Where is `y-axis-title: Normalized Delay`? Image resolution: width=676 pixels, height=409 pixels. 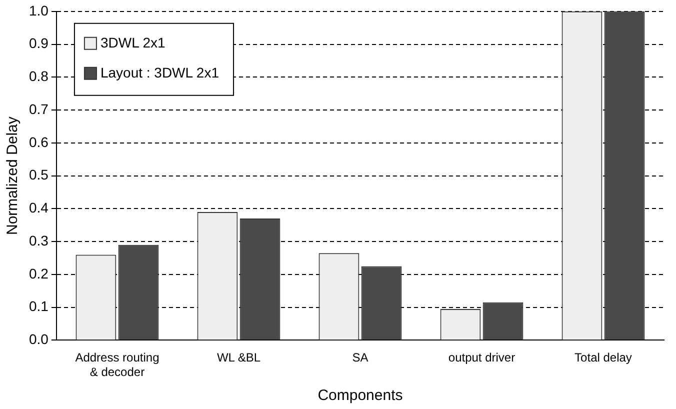
y-axis-title: Normalized Delay is located at coordinates (13, 175).